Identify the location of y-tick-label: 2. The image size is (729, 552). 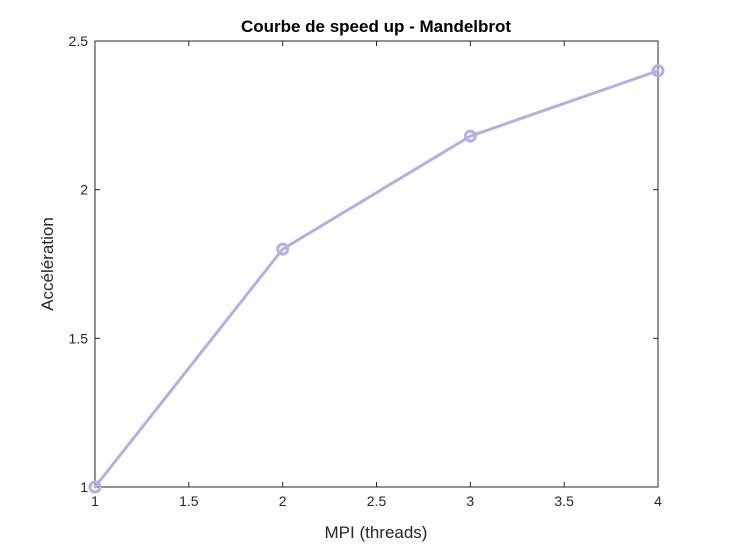
(84, 190).